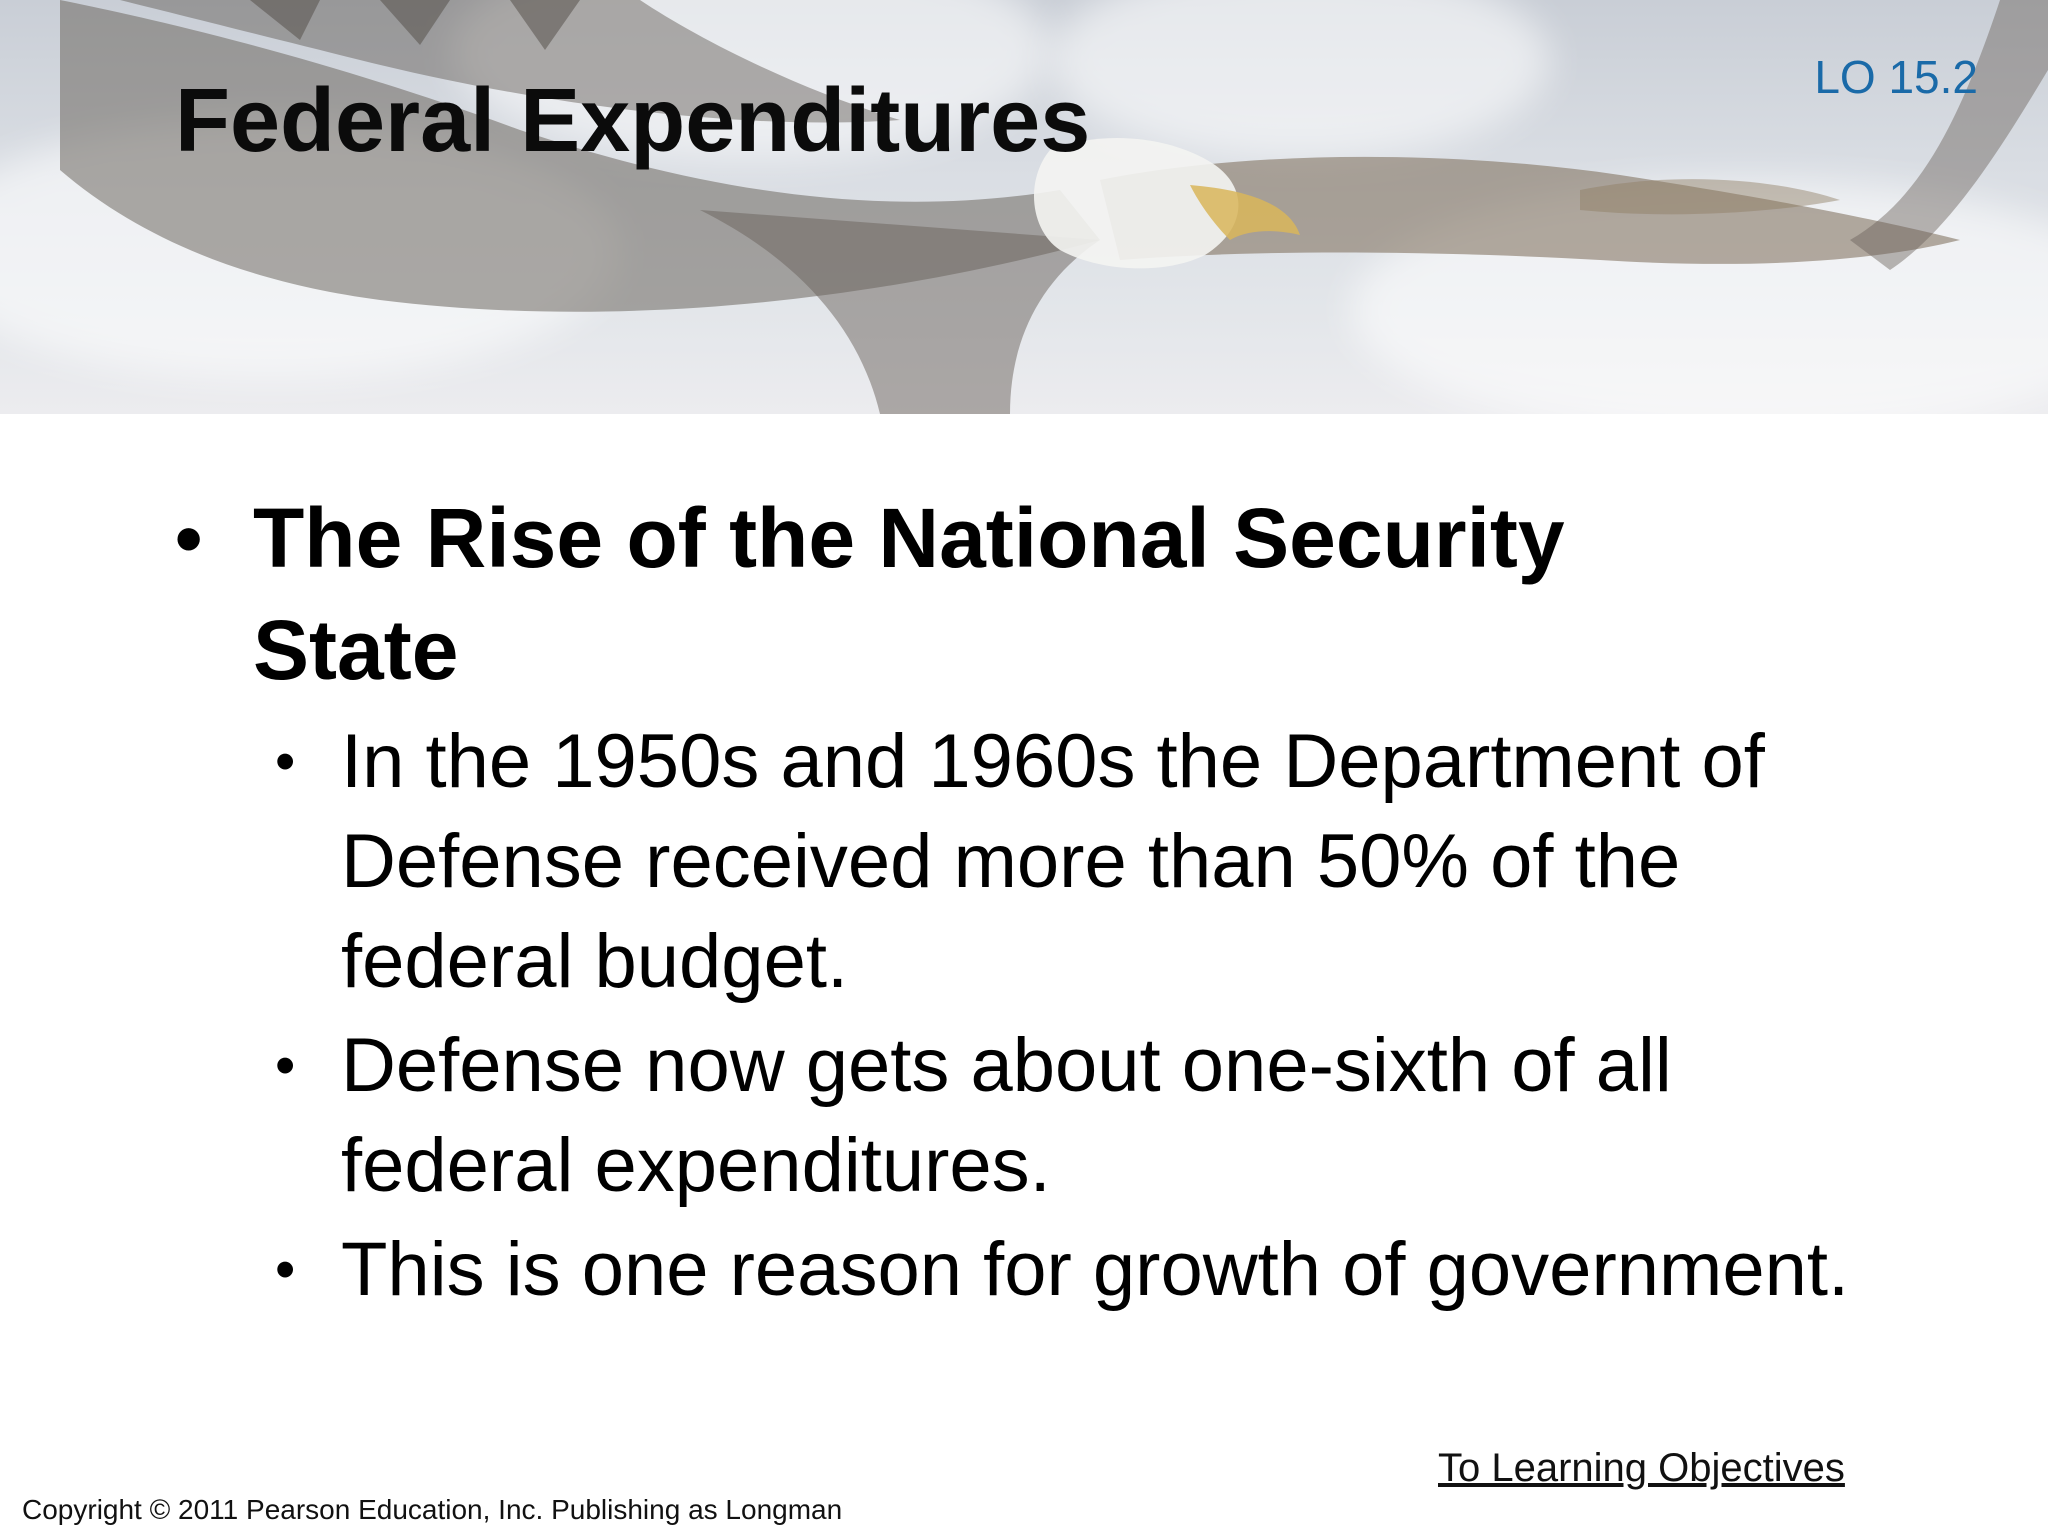  Describe the element at coordinates (1641, 1468) in the screenshot. I see `to-learning-objectives-link: To Learning Objectives` at that location.